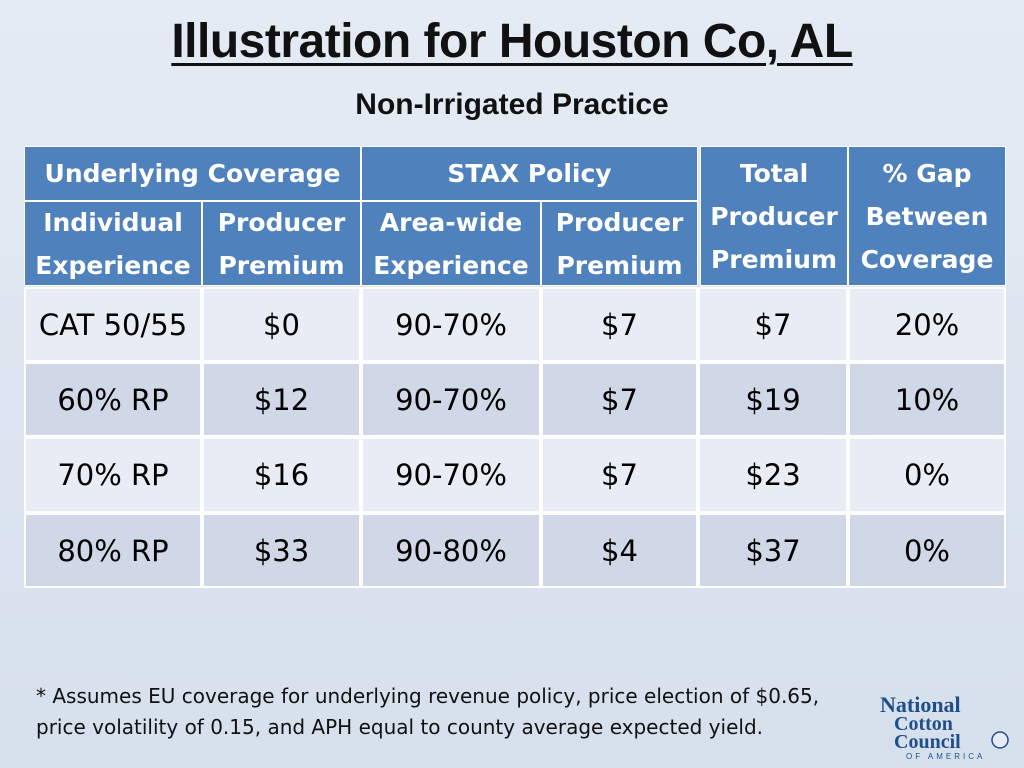 This screenshot has width=1024, height=768. What do you see at coordinates (945, 756) in the screenshot?
I see `logo-line-4: OF AMERICA` at bounding box center [945, 756].